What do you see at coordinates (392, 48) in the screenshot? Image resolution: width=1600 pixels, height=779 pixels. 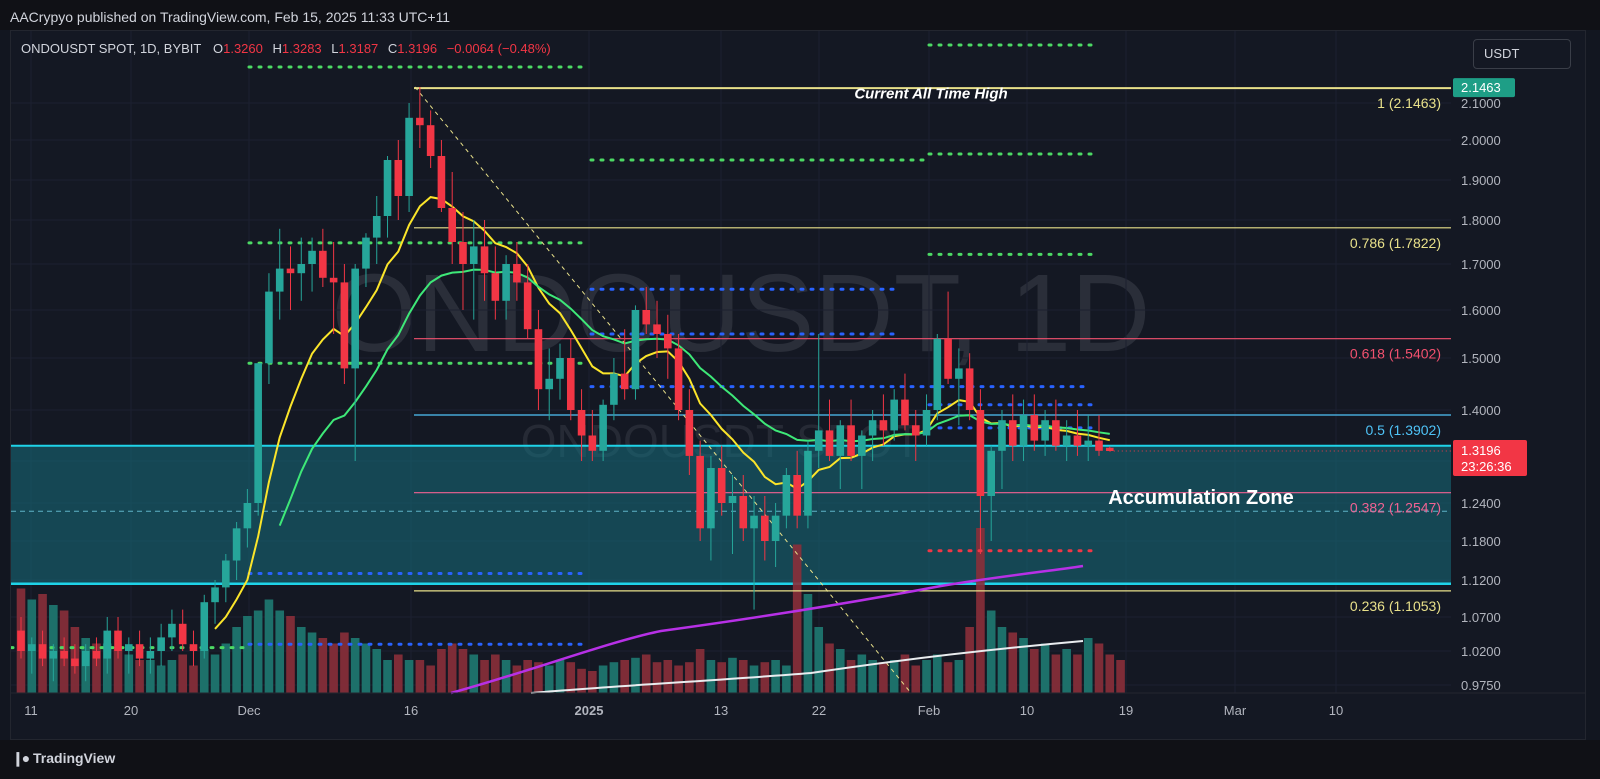 I see `legend-close-label: C` at bounding box center [392, 48].